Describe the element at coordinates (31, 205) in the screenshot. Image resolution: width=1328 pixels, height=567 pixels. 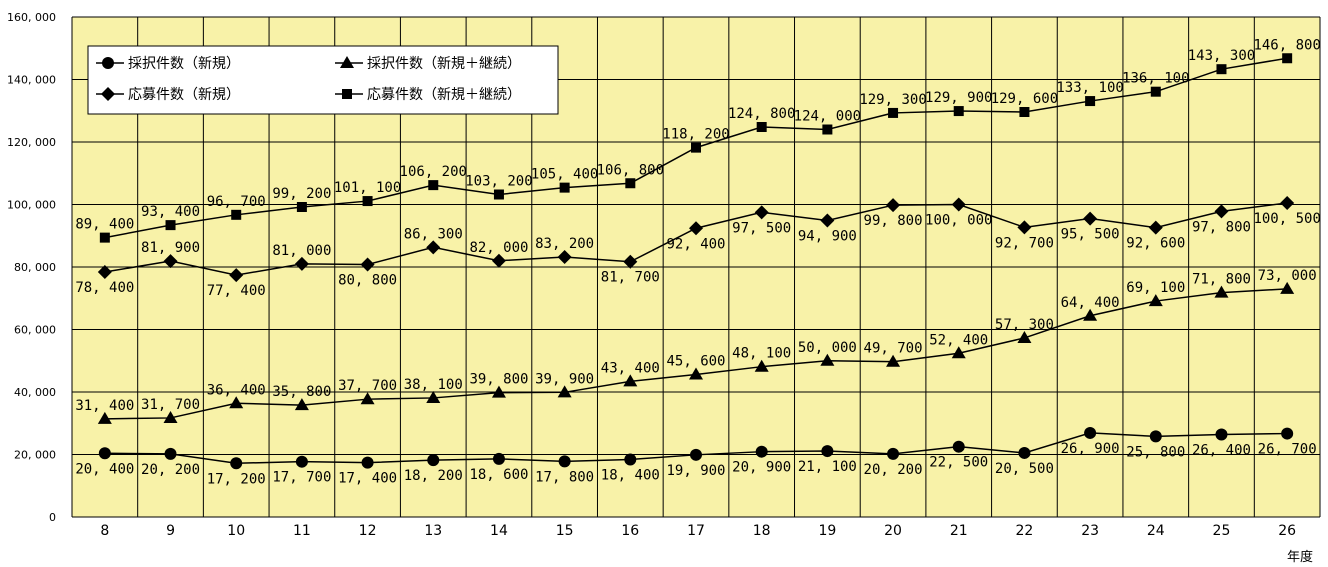
I see `y-tick-label: 100, 000` at that location.